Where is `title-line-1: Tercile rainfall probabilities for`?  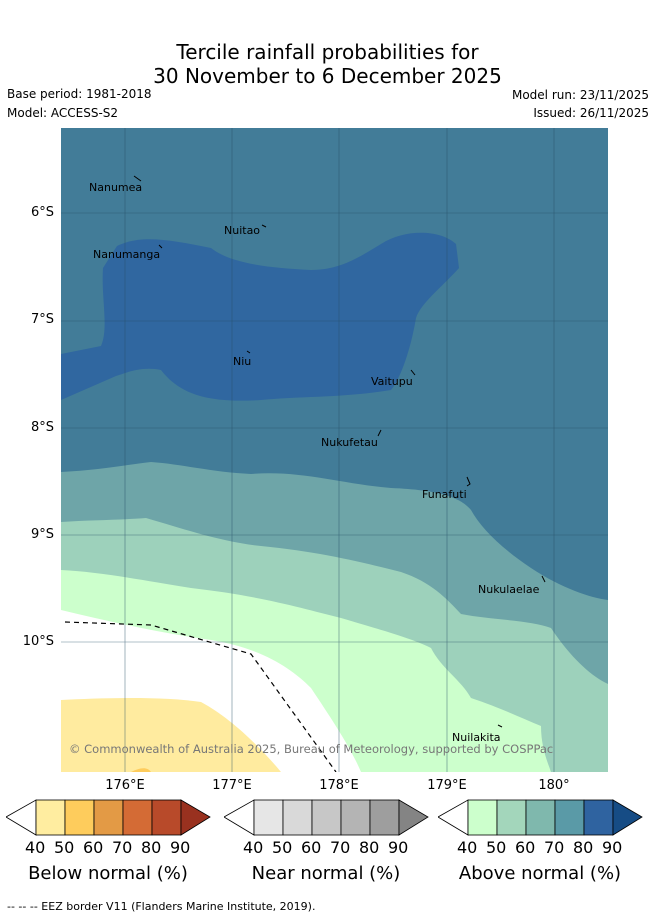 title-line-1: Tercile rainfall probabilities for is located at coordinates (327, 52).